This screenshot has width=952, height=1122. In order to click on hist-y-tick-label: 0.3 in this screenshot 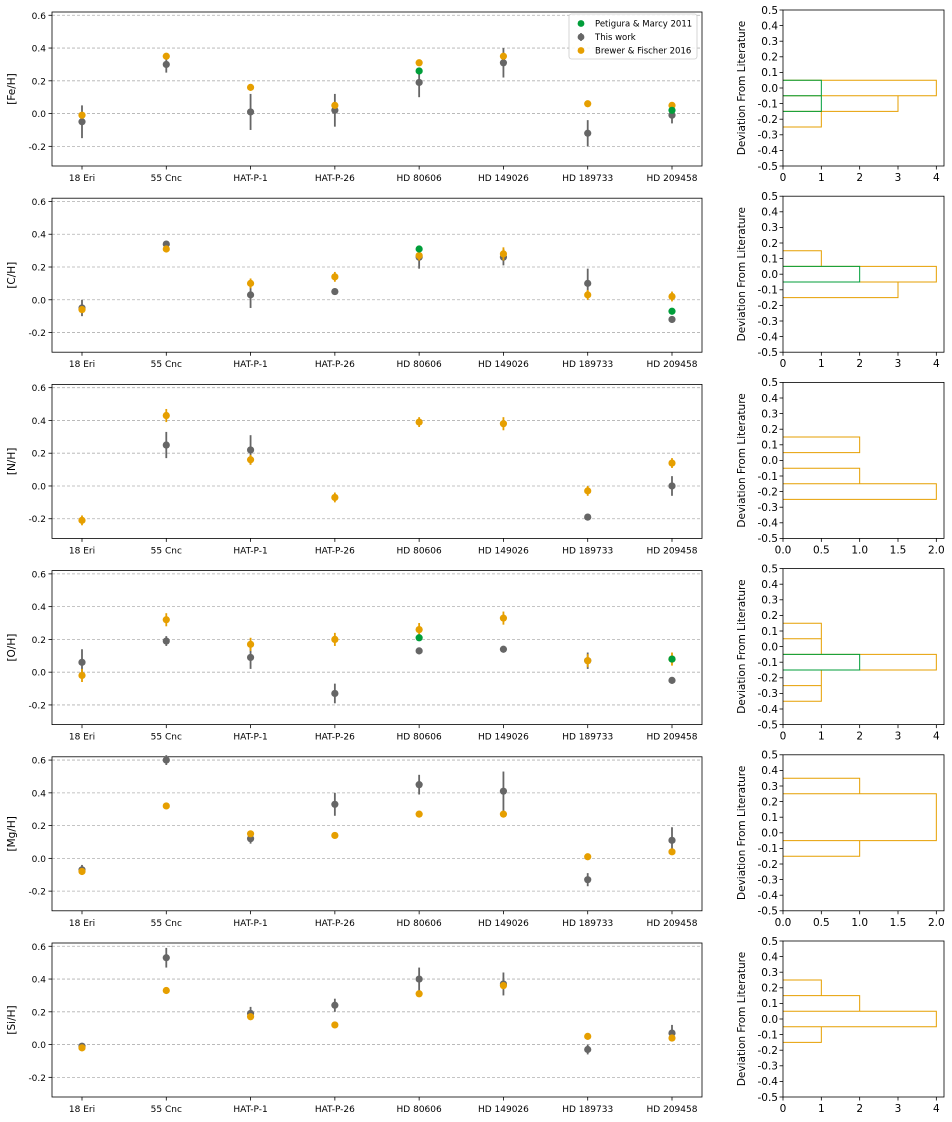, I will do `click(769, 601)`.